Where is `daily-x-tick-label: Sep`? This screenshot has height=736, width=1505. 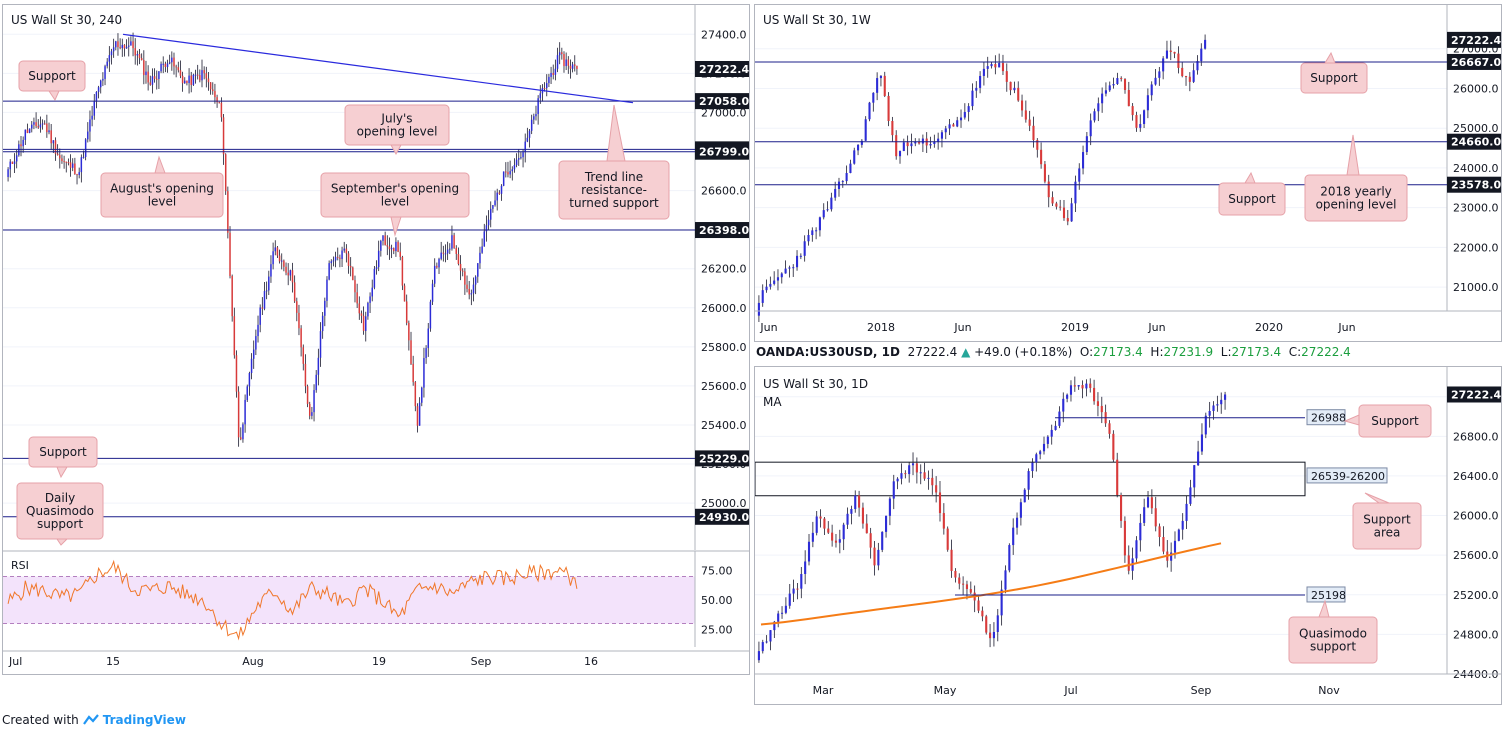 daily-x-tick-label: Sep is located at coordinates (1201, 690).